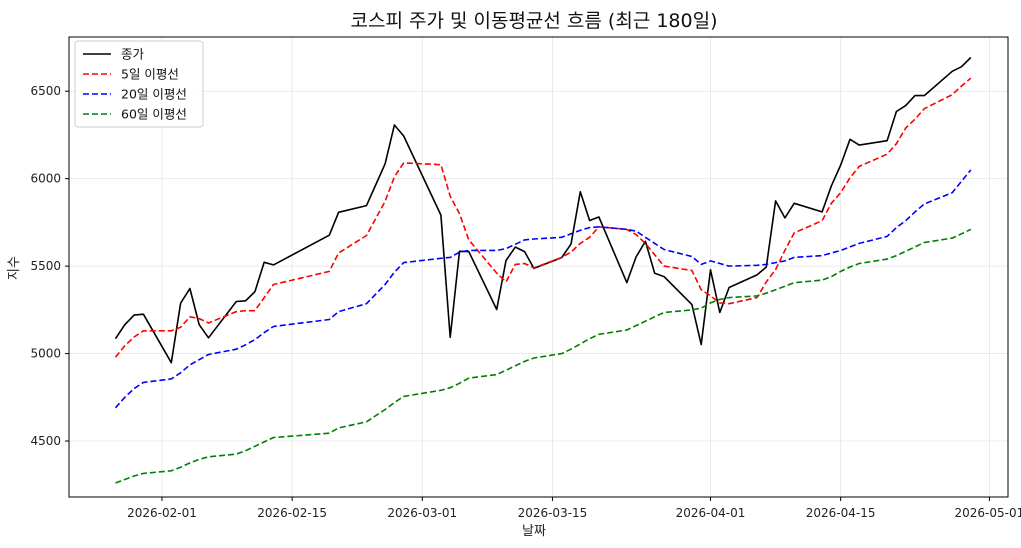  I want to click on legend-box, so click(139, 84).